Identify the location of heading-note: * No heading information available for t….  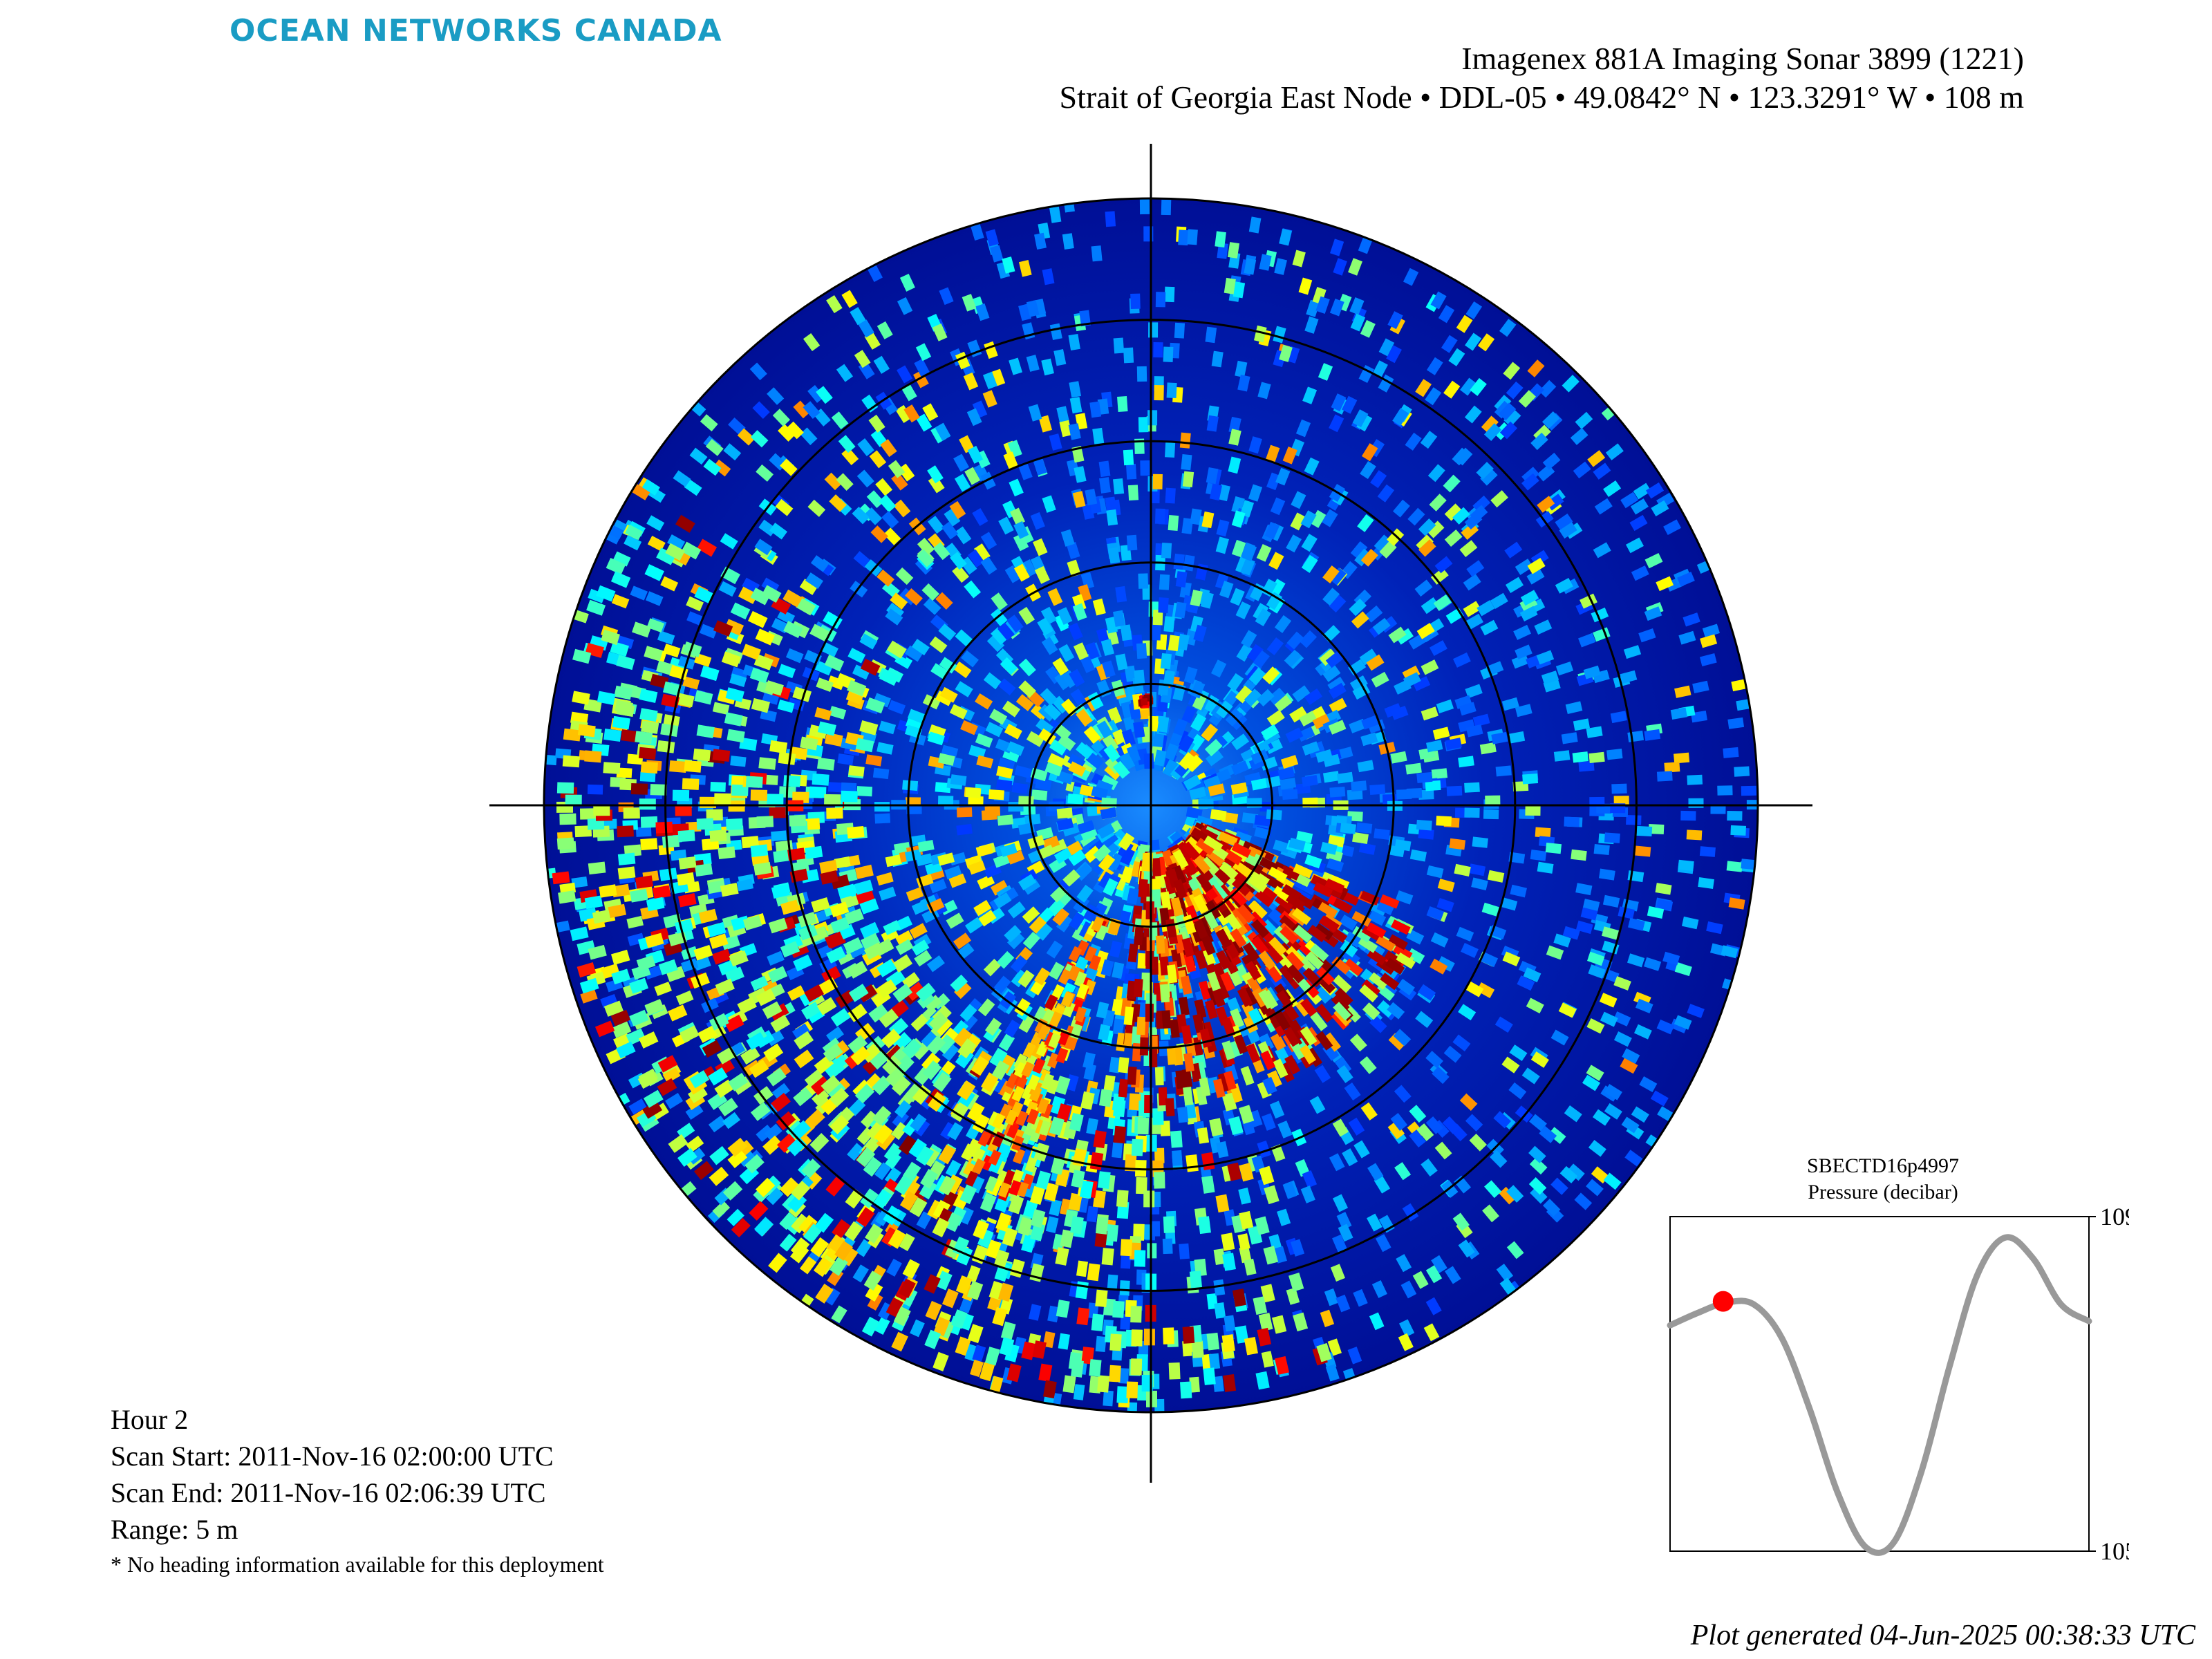
(357, 1564).